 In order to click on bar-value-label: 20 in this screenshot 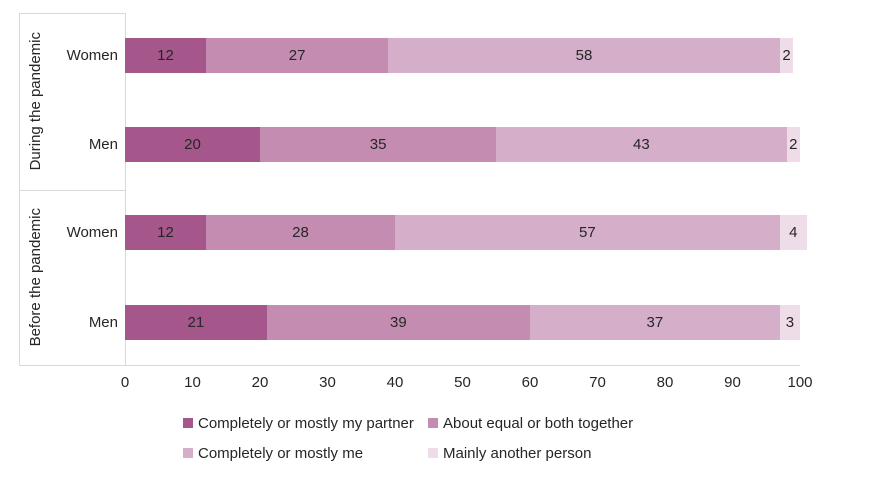, I will do `click(192, 144)`.